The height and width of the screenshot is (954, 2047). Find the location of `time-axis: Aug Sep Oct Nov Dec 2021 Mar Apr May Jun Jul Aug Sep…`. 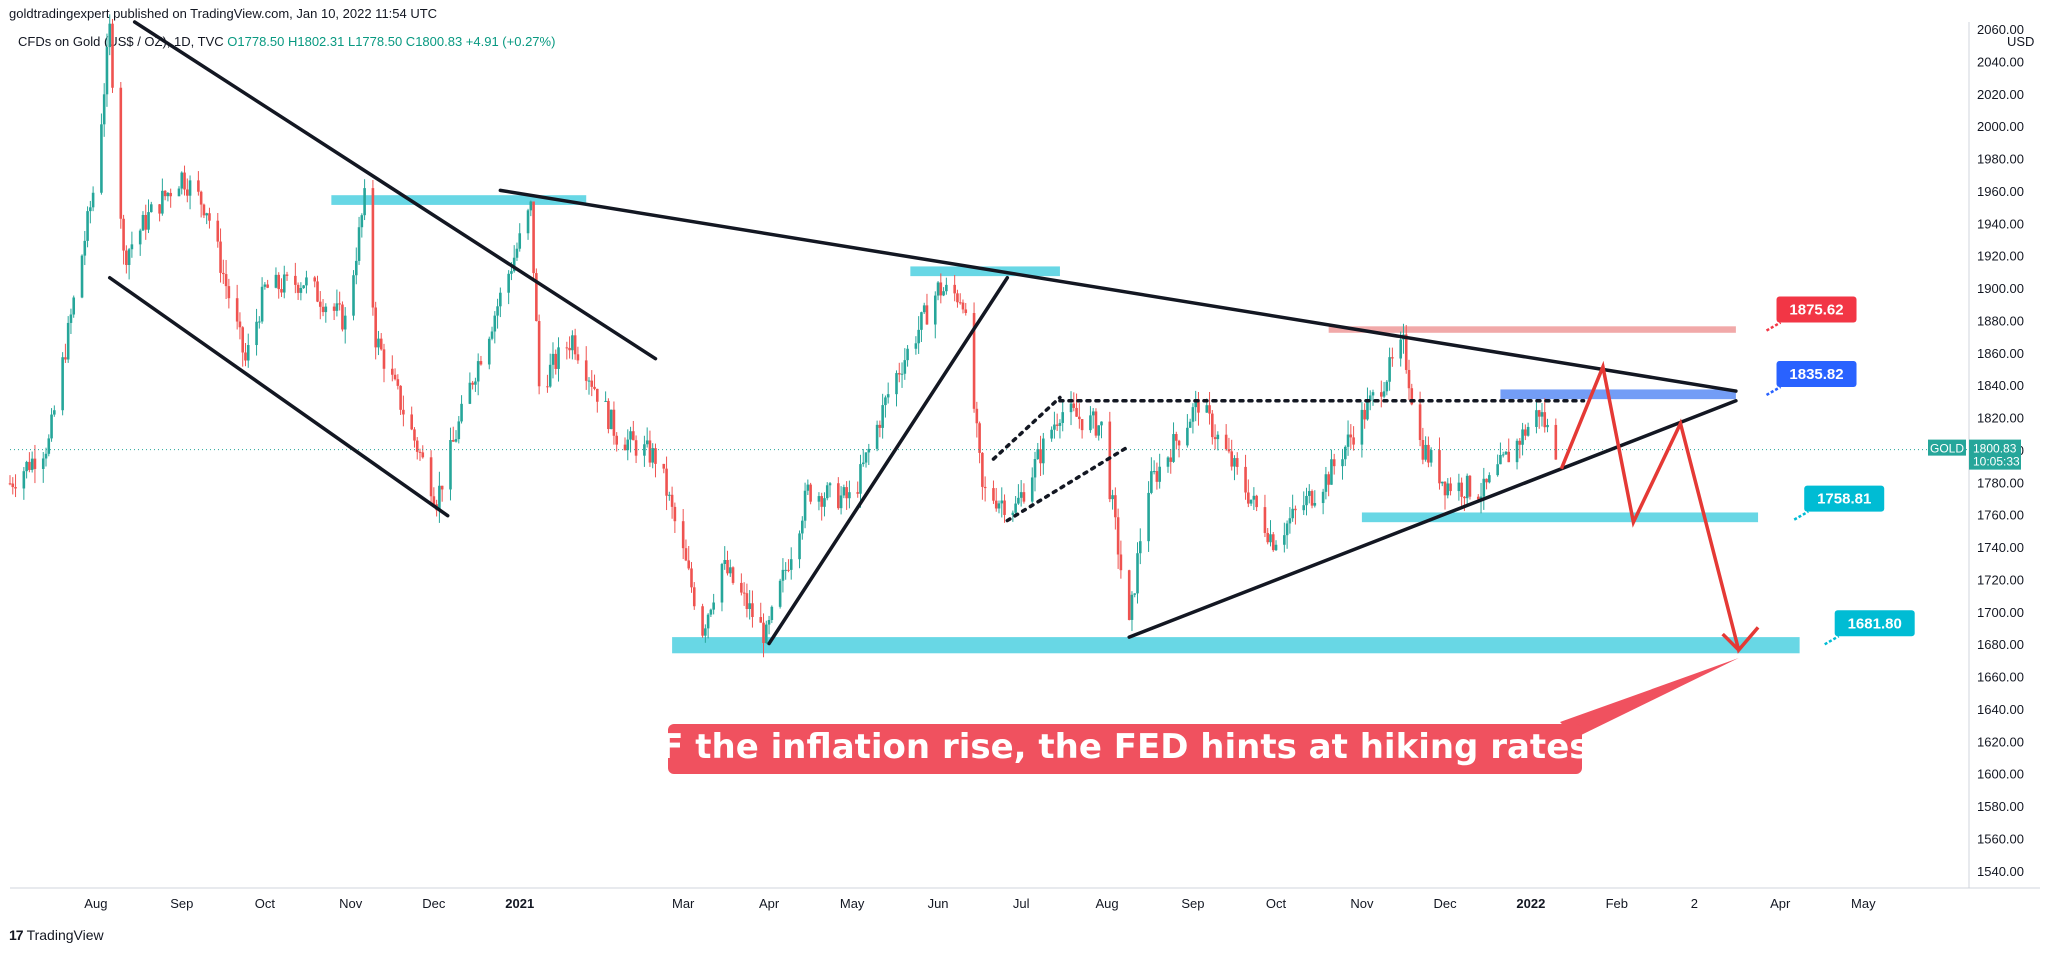

time-axis: Aug Sep Oct Nov Dec 2021 Mar Apr May Jun Jul Aug Sep… is located at coordinates (980, 903).